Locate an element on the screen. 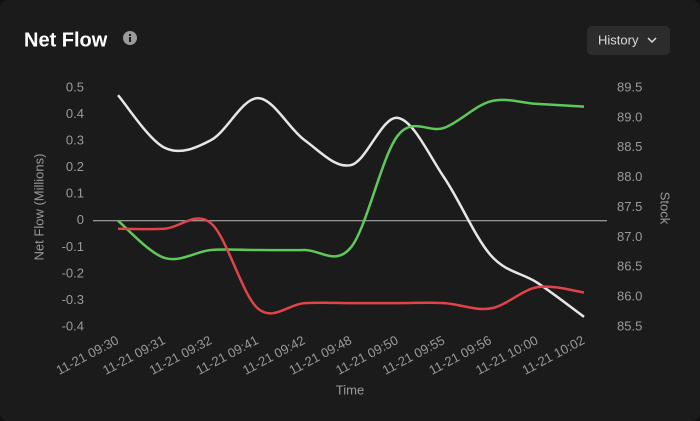  y-tick-label: 0.5 is located at coordinates (75, 86).